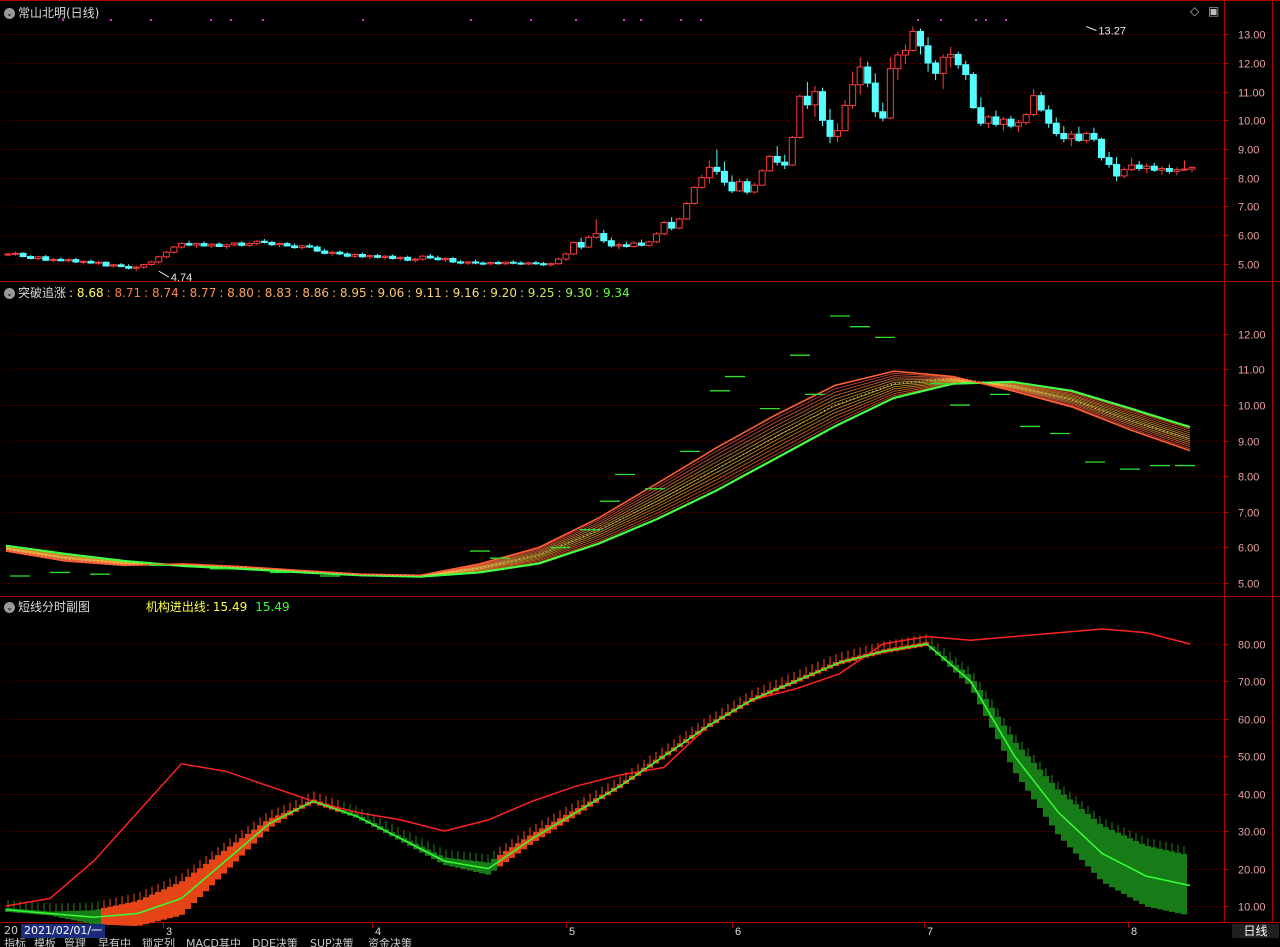 The image size is (1280, 947). I want to click on y-tick-label-0-0: 5.00, so click(1248, 266).